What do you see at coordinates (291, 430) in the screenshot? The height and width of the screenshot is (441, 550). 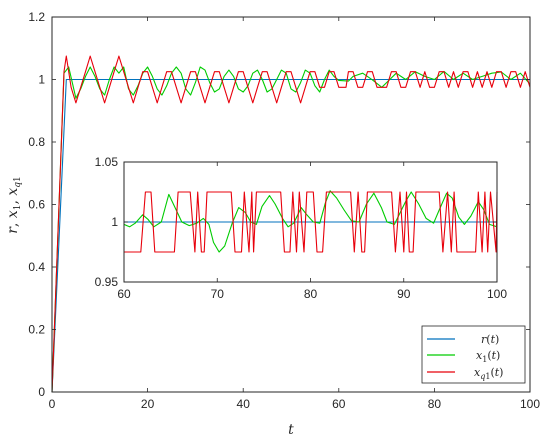 I see `x-axis-label: t` at bounding box center [291, 430].